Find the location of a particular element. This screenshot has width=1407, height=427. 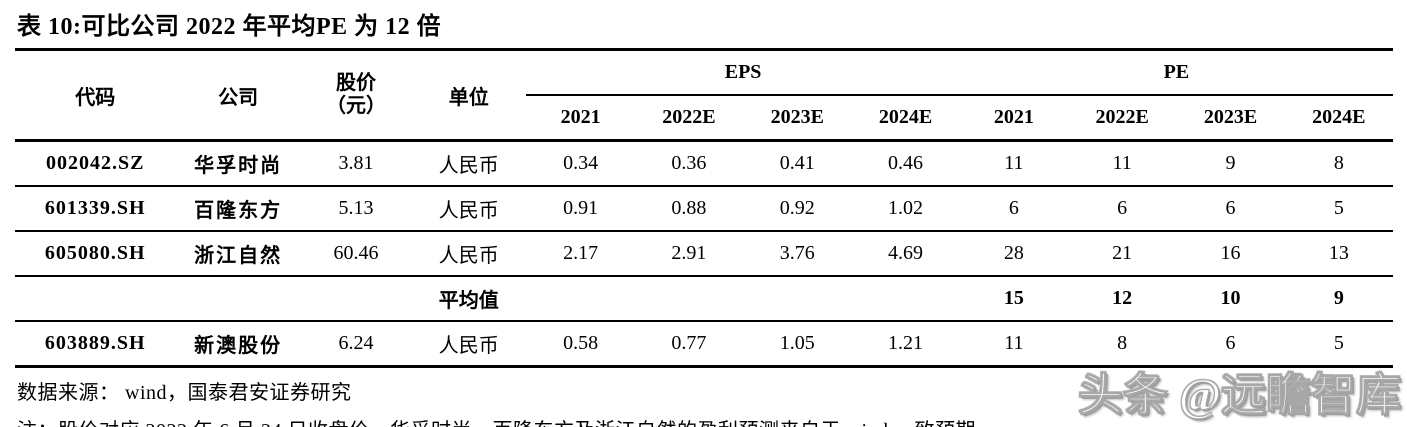

eps-2023e: 1.05 is located at coordinates (797, 344).